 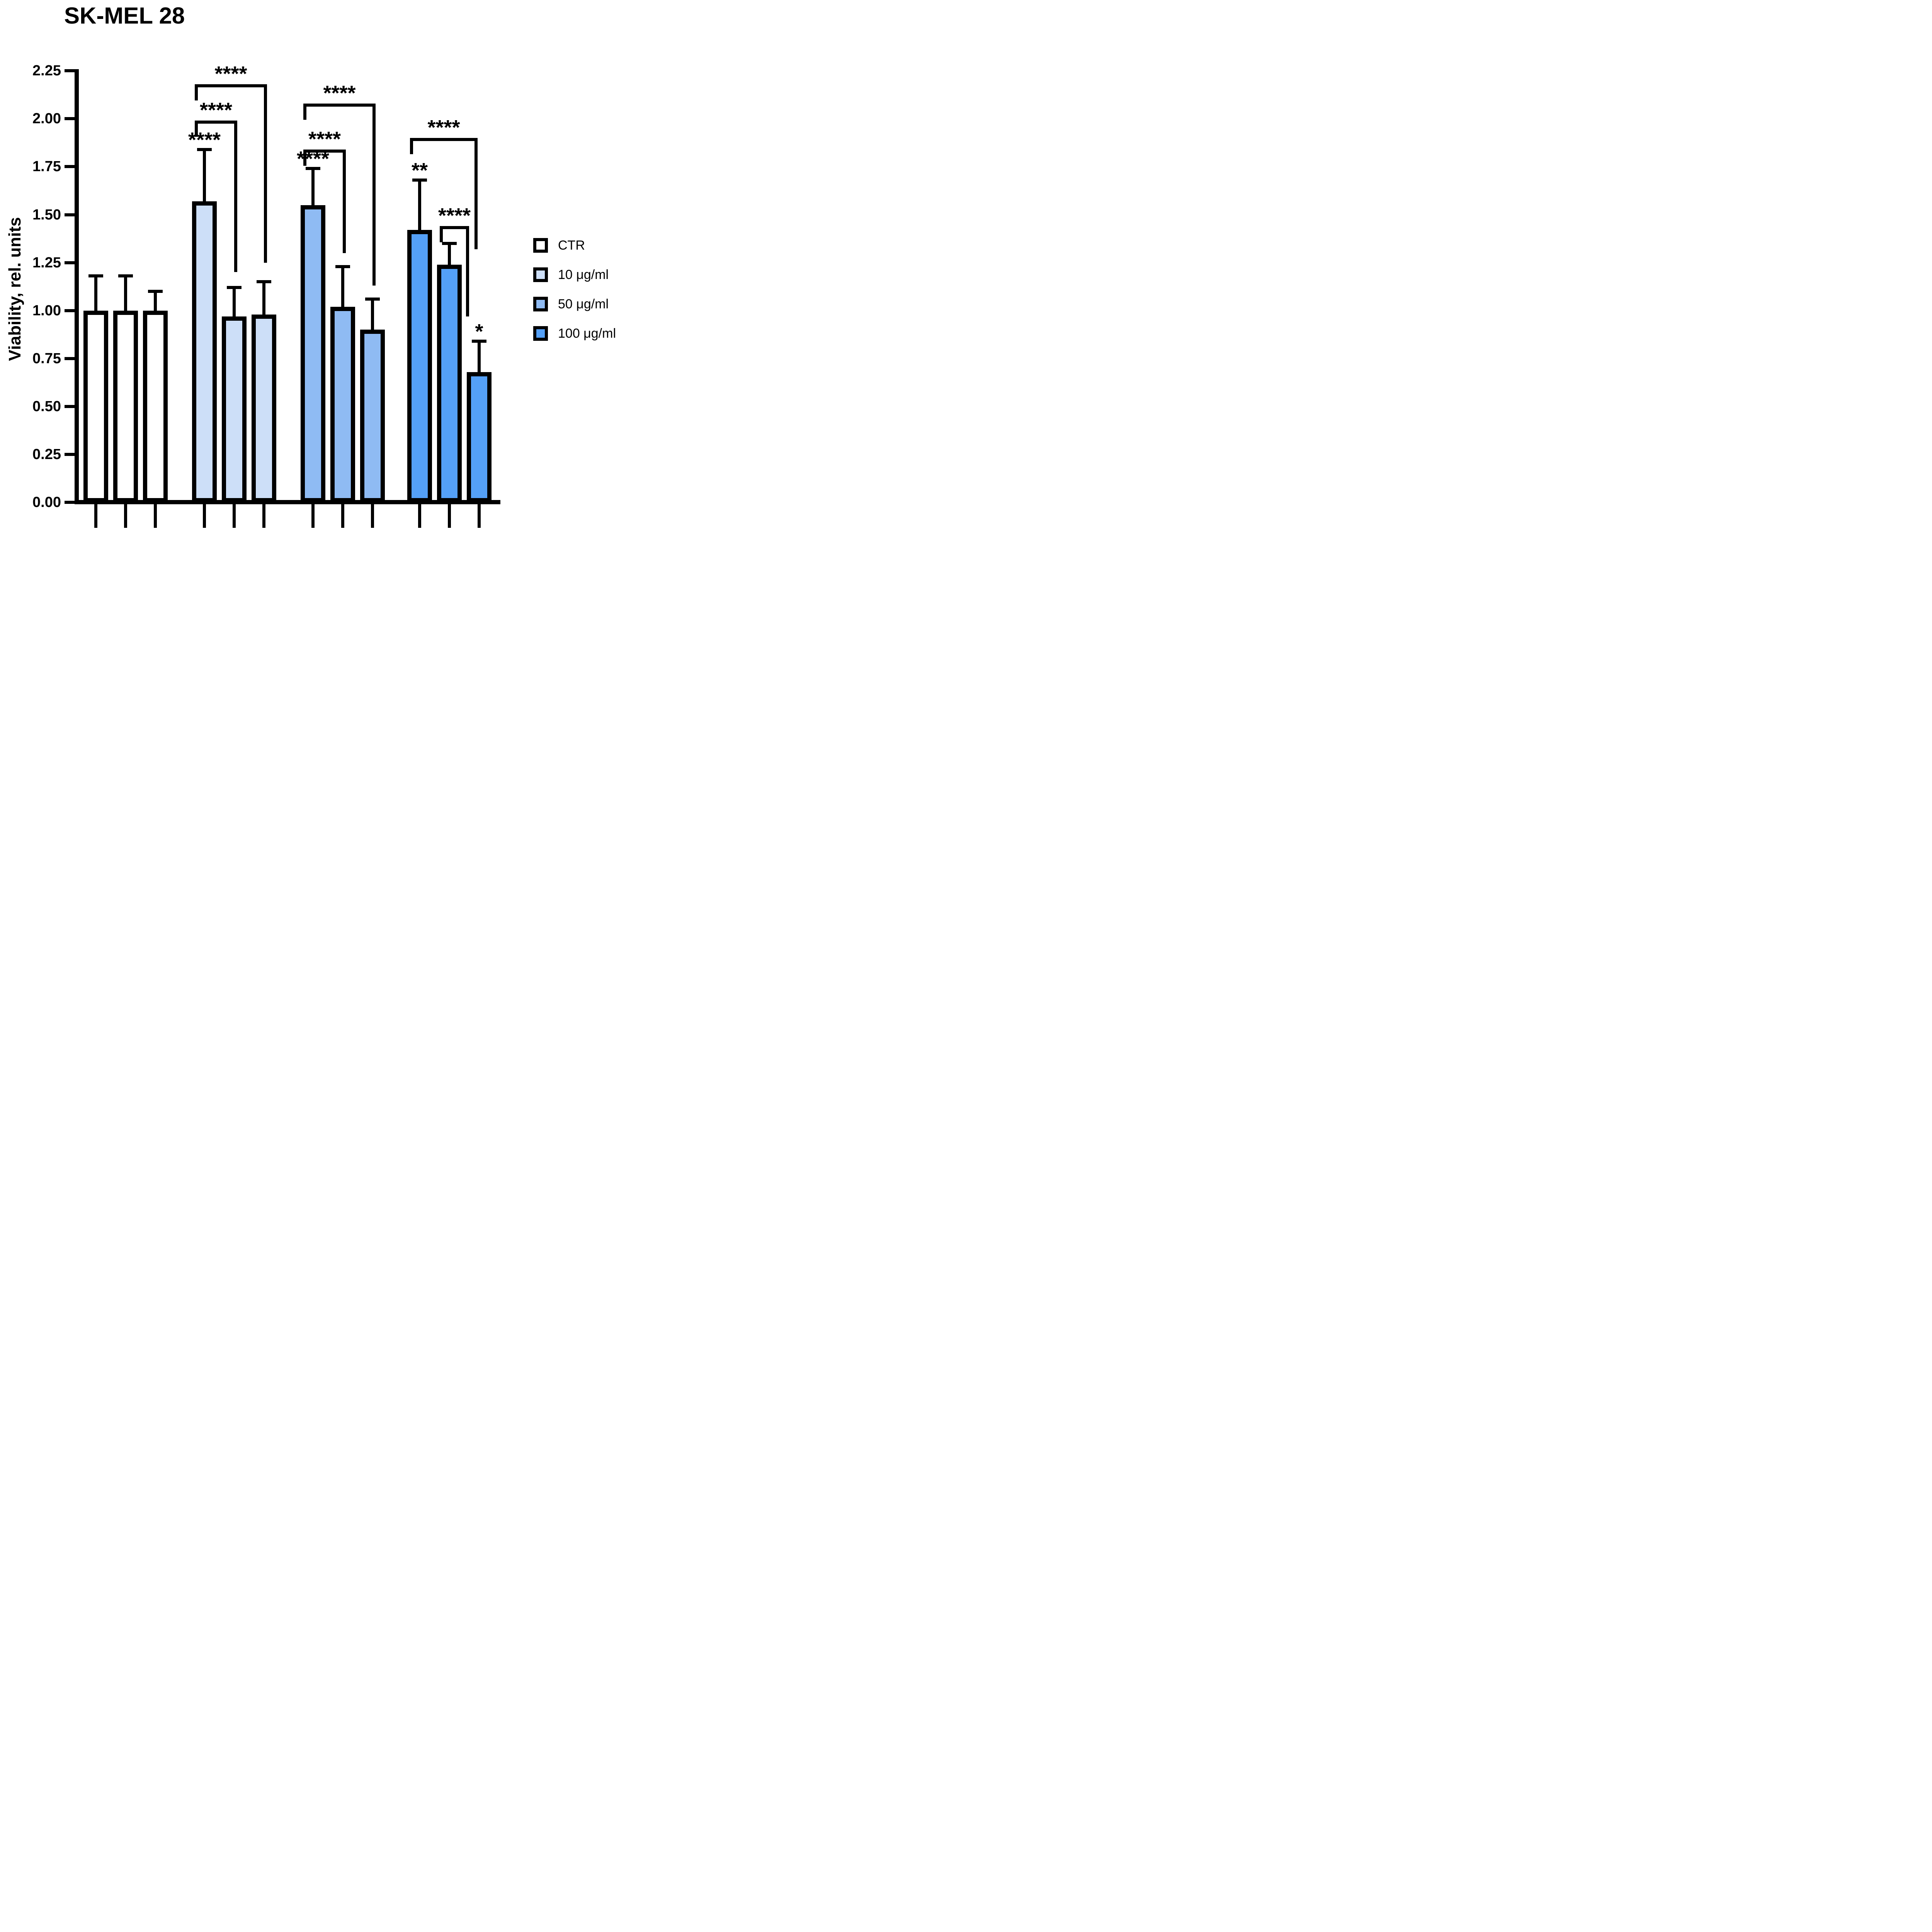 What do you see at coordinates (47, 263) in the screenshot?
I see `y-tick-label: 1.25` at bounding box center [47, 263].